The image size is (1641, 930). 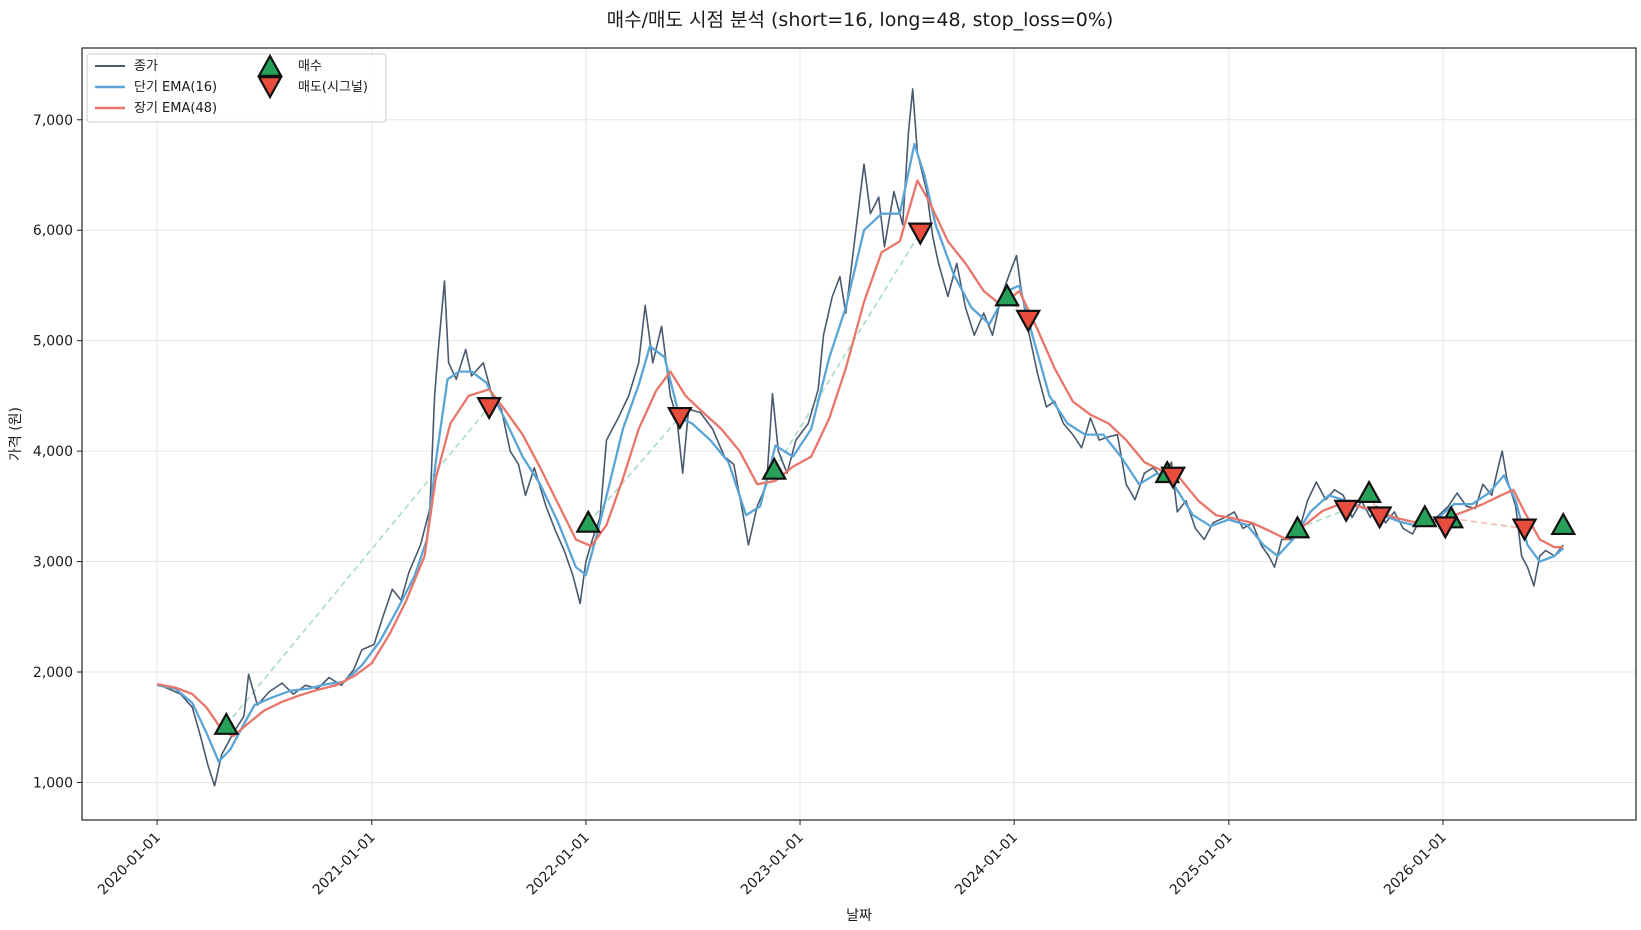 I want to click on y-axis-label: 가격 (원), so click(x=16, y=434).